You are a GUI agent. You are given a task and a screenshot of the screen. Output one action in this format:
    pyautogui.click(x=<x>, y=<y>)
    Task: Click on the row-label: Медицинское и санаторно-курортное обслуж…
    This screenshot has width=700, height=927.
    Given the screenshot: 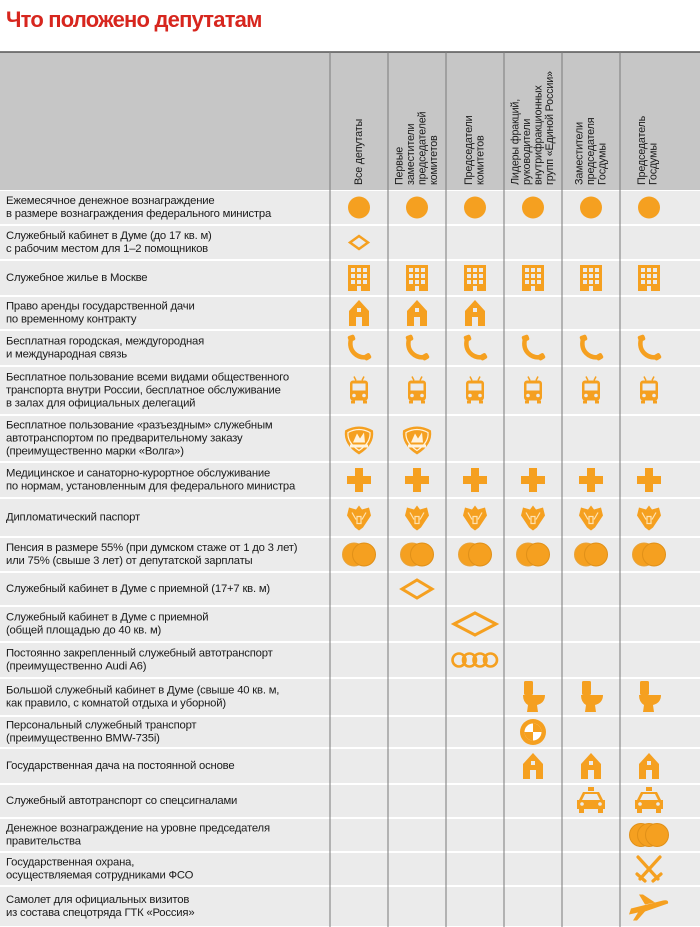 What is the action you would take?
    pyautogui.click(x=138, y=473)
    